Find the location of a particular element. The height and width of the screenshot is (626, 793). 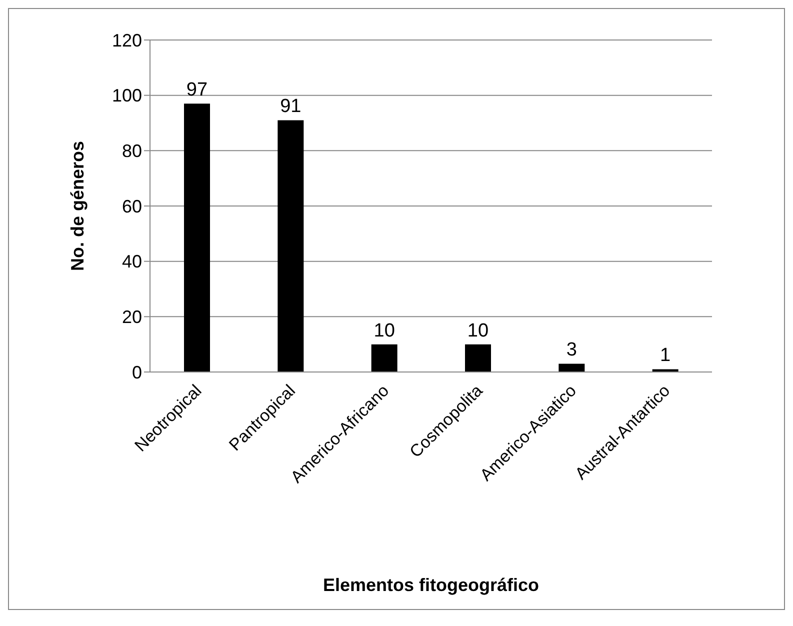

y-tick-label: 40 is located at coordinates (132, 262).